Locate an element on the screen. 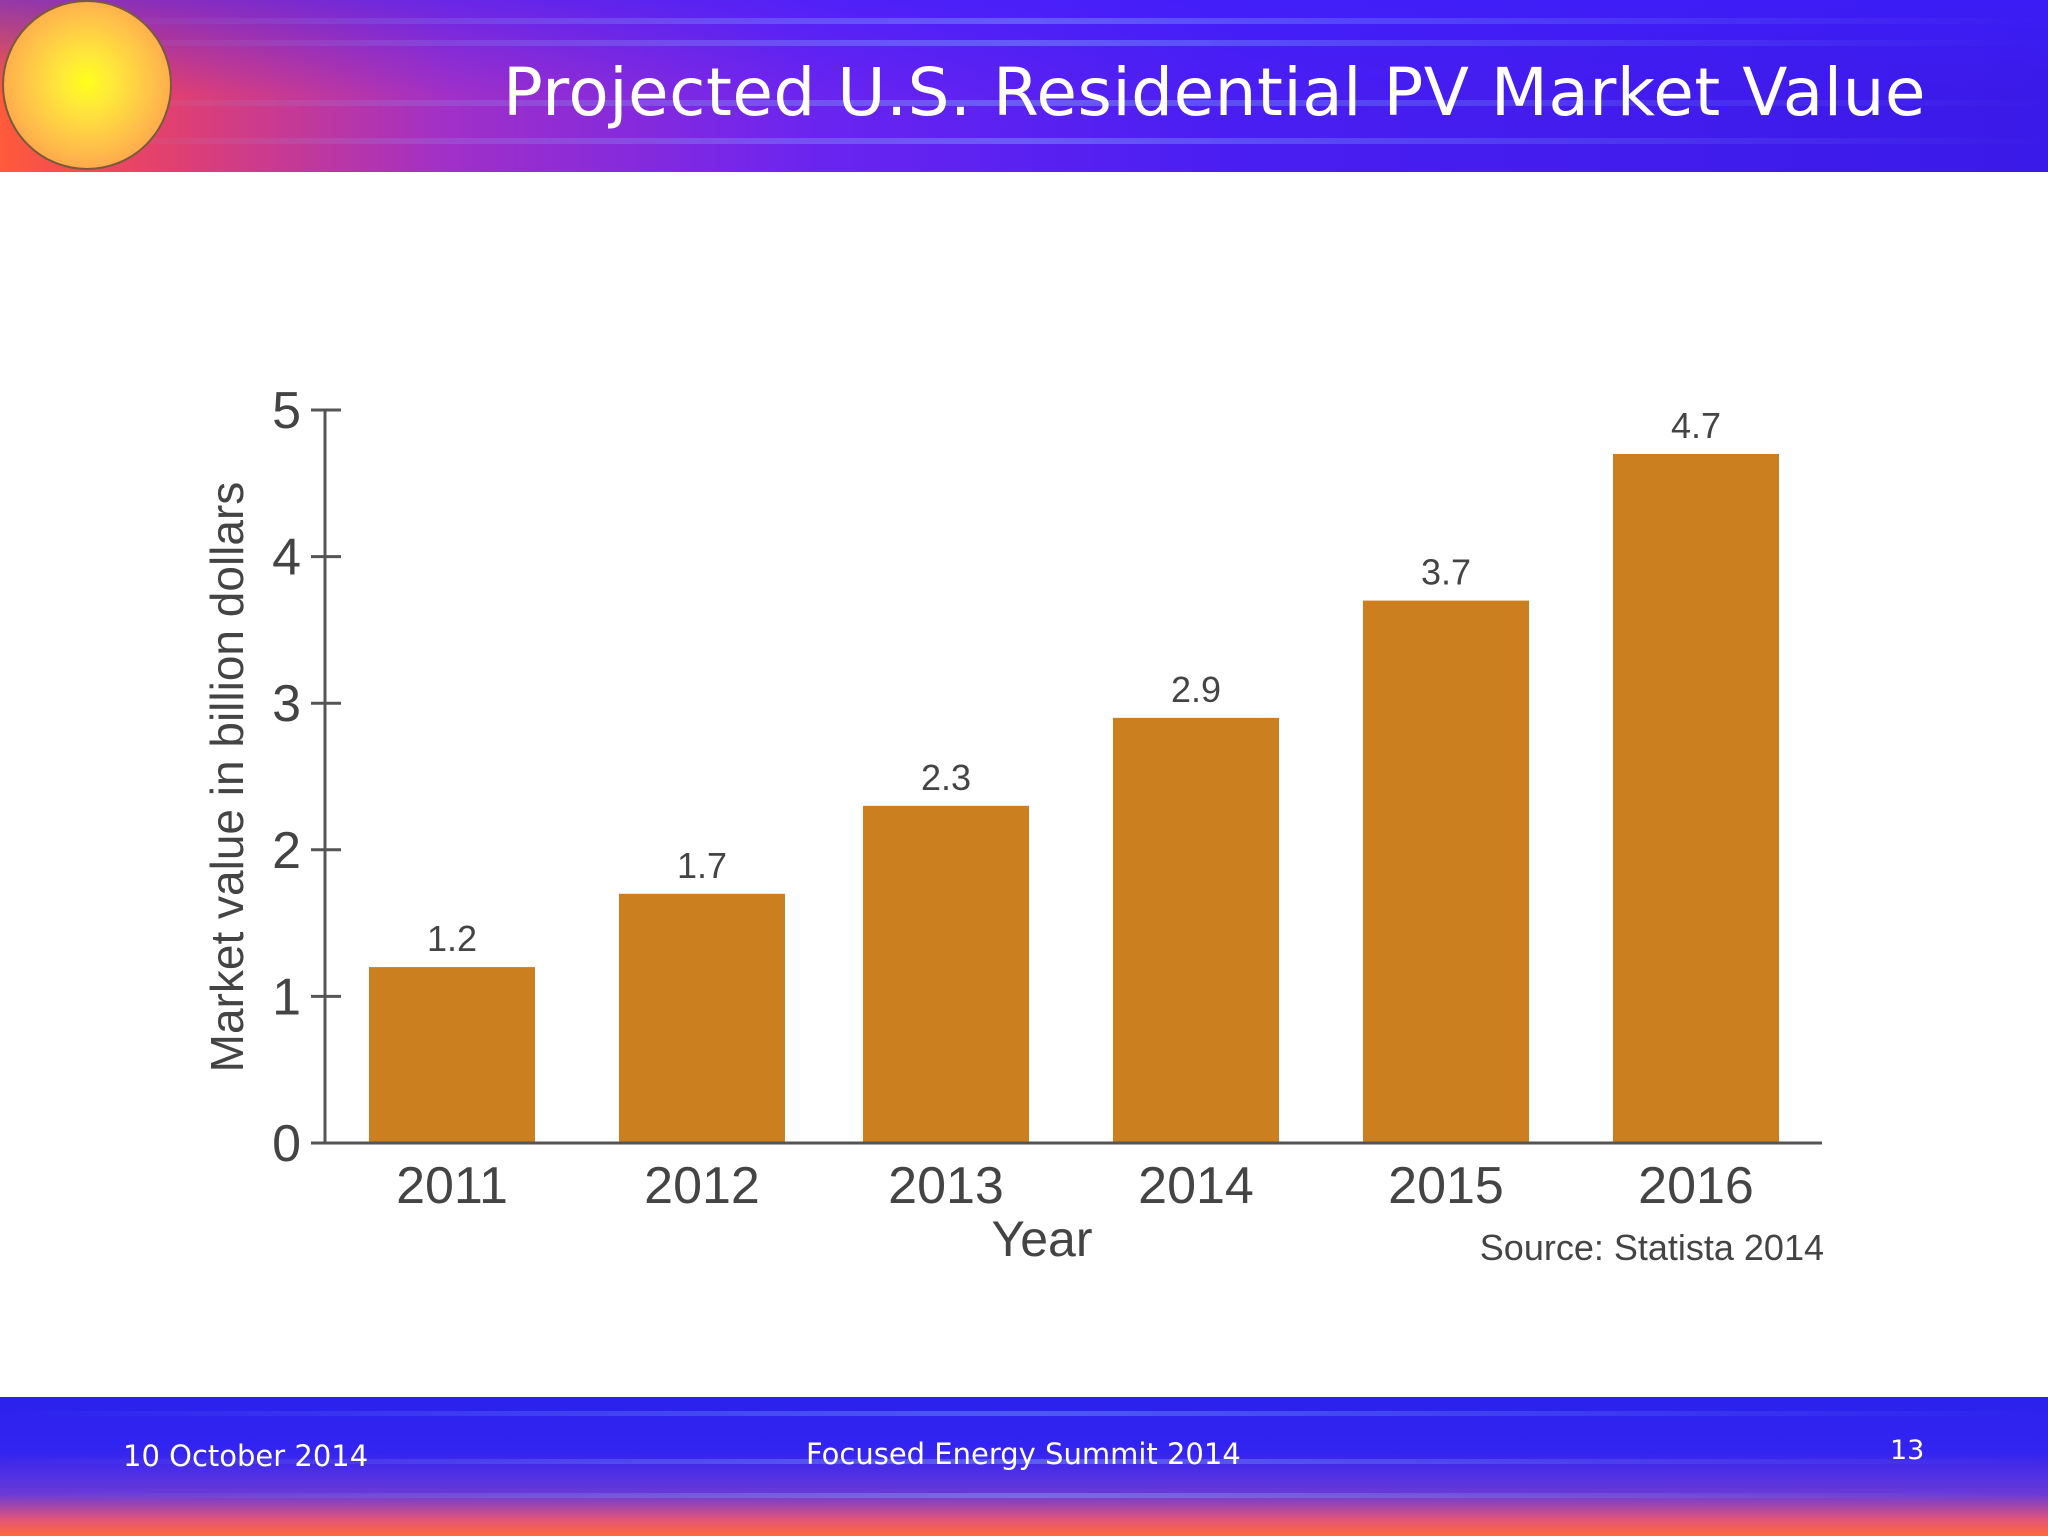 The image size is (2048, 1536). y-tick-label-4: 4 is located at coordinates (286, 558).